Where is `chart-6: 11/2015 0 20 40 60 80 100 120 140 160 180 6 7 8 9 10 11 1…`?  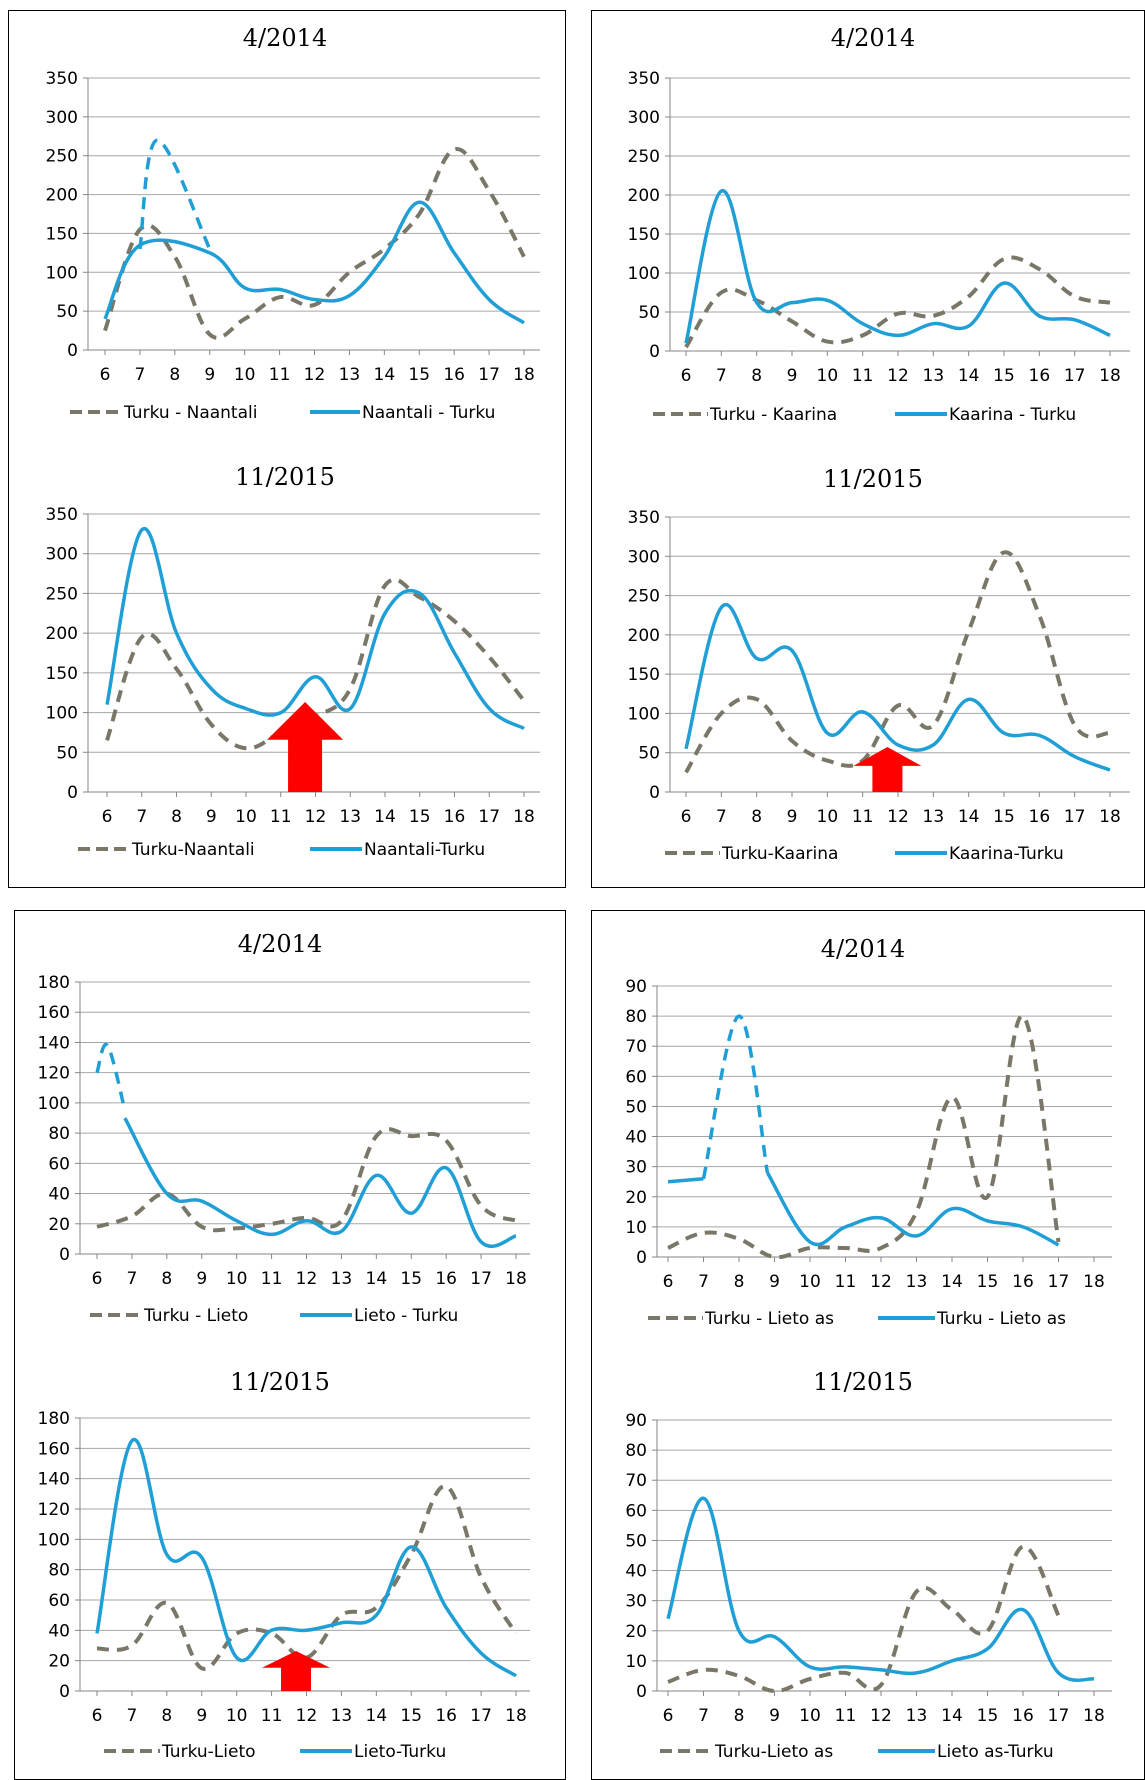
chart-6: 11/2015 0 20 40 60 80 100 120 140 160 180 6 7 8 9 10 11 1… is located at coordinates (284, 1565).